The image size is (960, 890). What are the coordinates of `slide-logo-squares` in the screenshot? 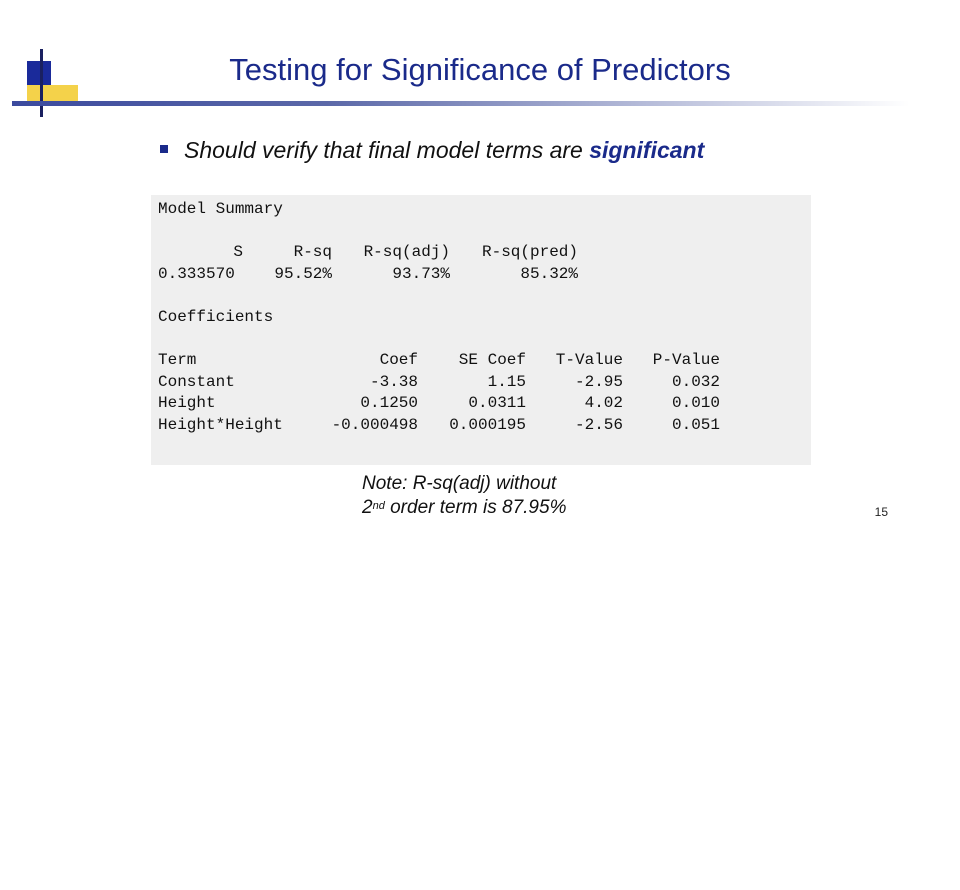 It's located at (45, 83).